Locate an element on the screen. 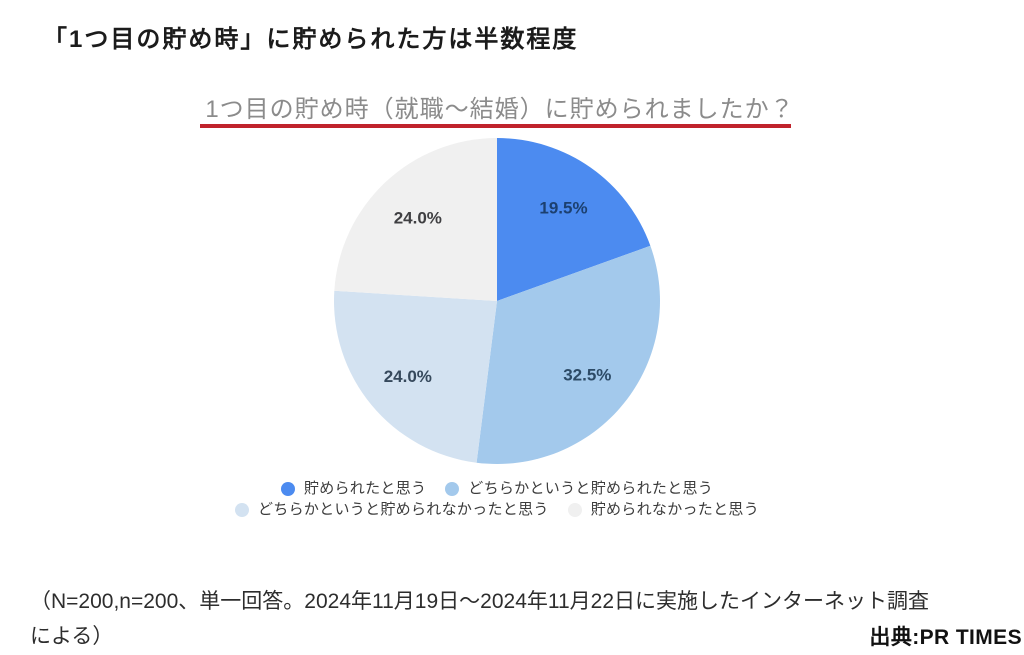  legend-item: どちらかというと貯められたと思う is located at coordinates (579, 488).